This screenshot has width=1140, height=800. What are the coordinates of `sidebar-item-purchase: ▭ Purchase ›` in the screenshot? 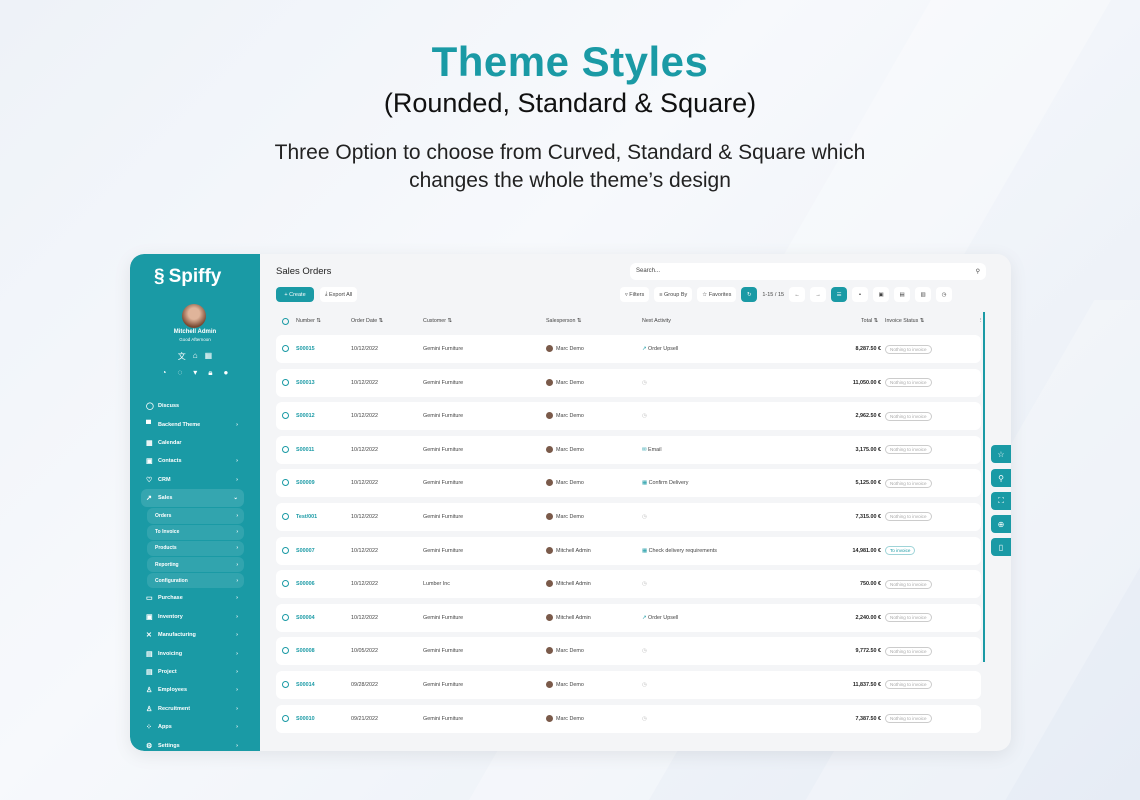 It's located at (192, 599).